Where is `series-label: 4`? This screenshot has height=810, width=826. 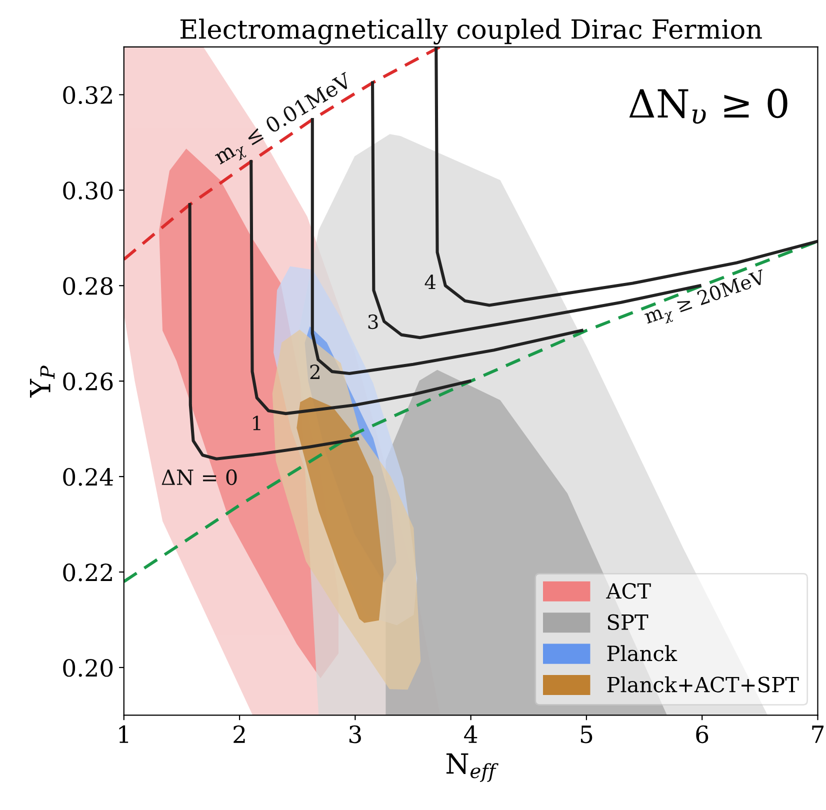
series-label: 4 is located at coordinates (430, 282).